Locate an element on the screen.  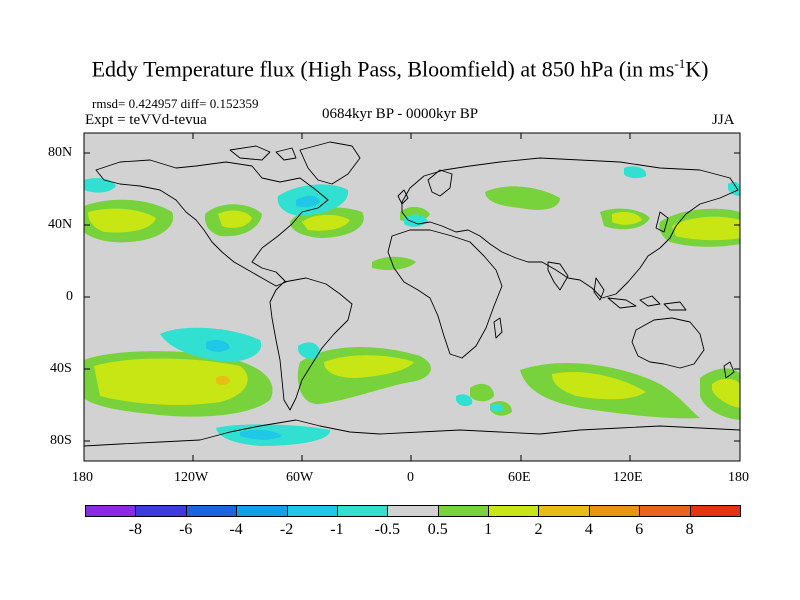
australia-coast is located at coordinates (668, 343).